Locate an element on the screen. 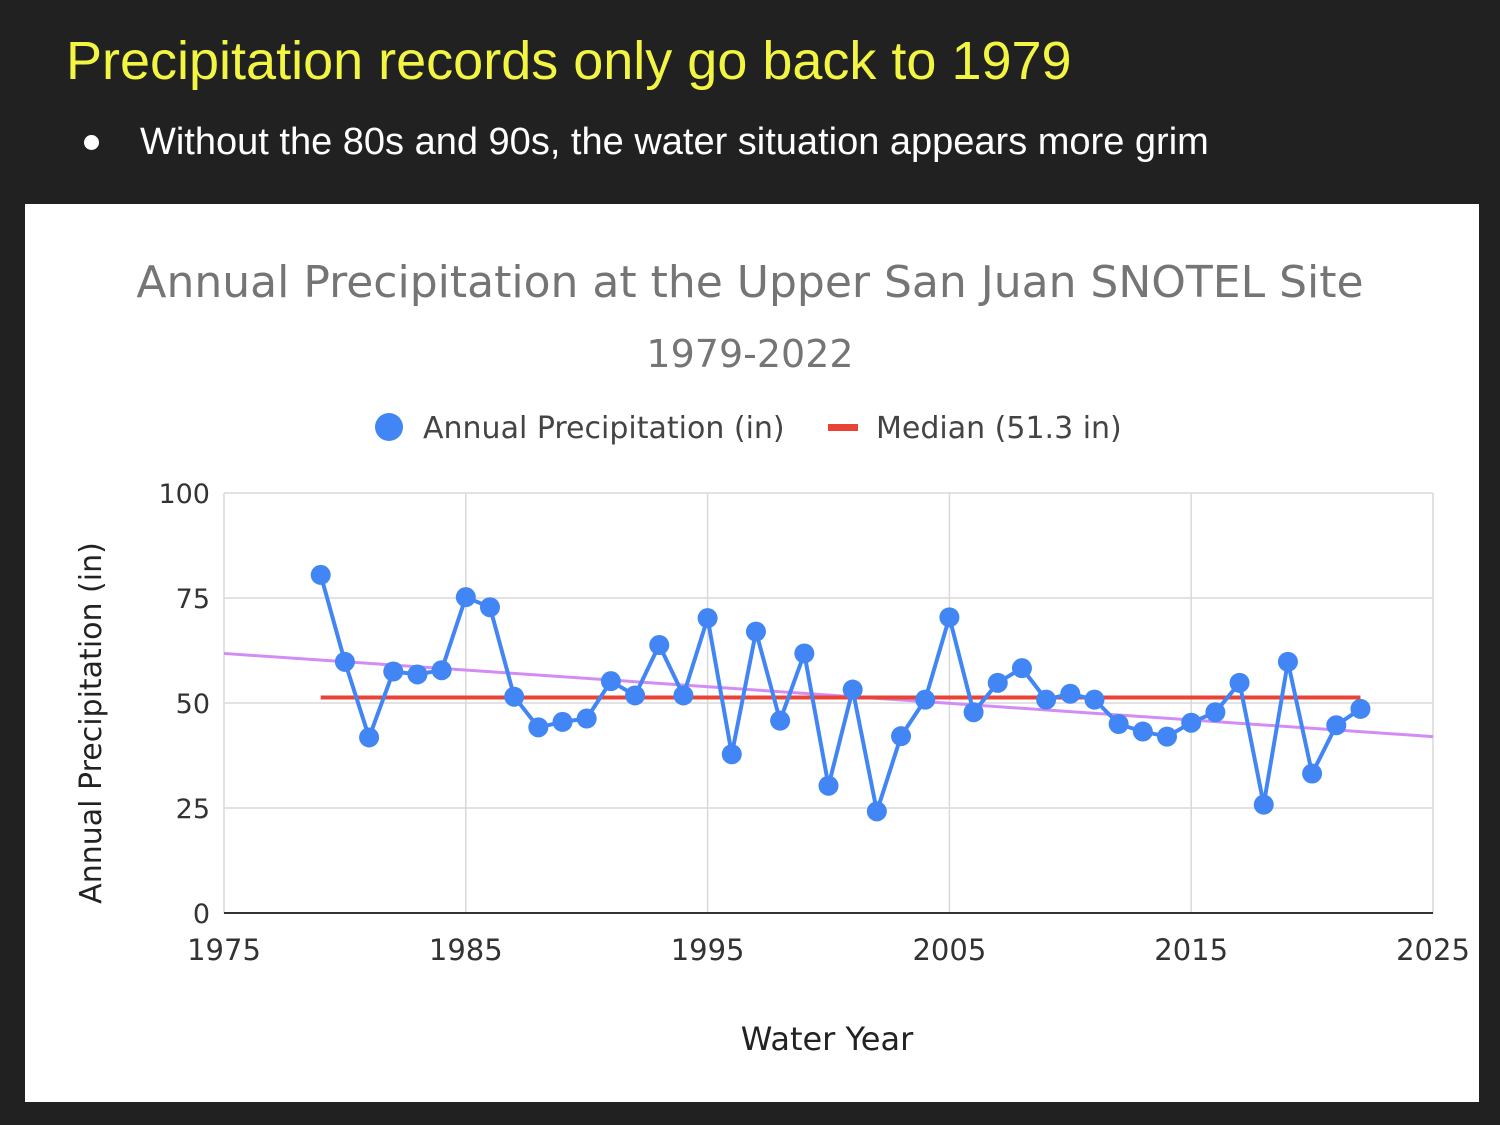 The height and width of the screenshot is (1125, 1500). y-tick-label: 0 is located at coordinates (201, 914).